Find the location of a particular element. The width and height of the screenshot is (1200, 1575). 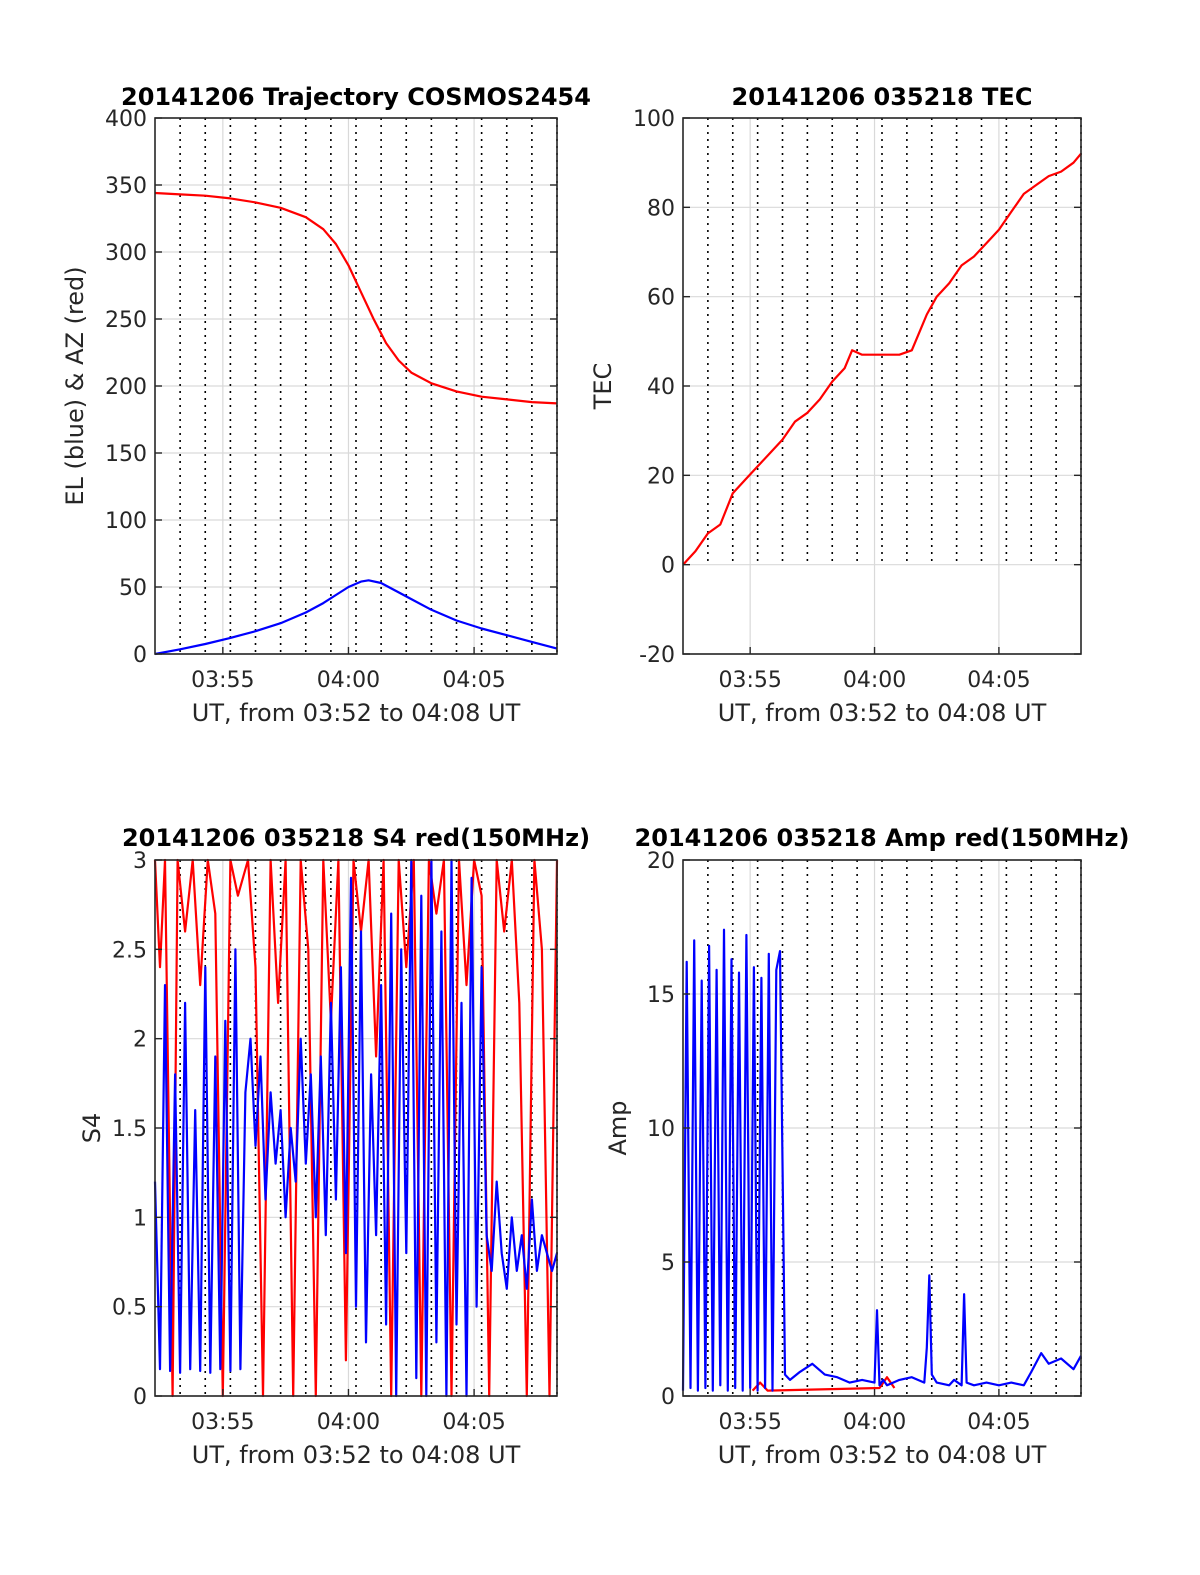

x-axis-label-s4: UT, from 03:52 to 04:08 UT is located at coordinates (356, 1455).